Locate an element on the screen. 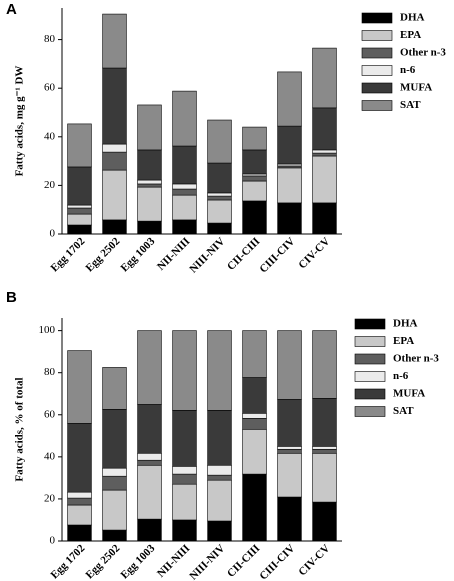  x-tick-label: Egg 2502 is located at coordinates (102, 561).